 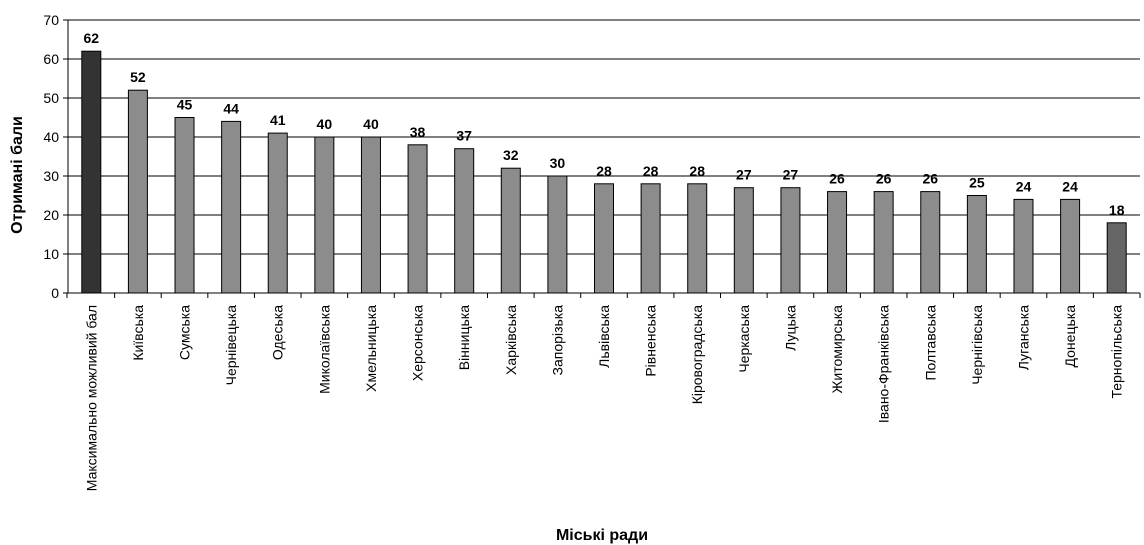 What do you see at coordinates (278, 332) in the screenshot?
I see `x-tick-label: Одеська` at bounding box center [278, 332].